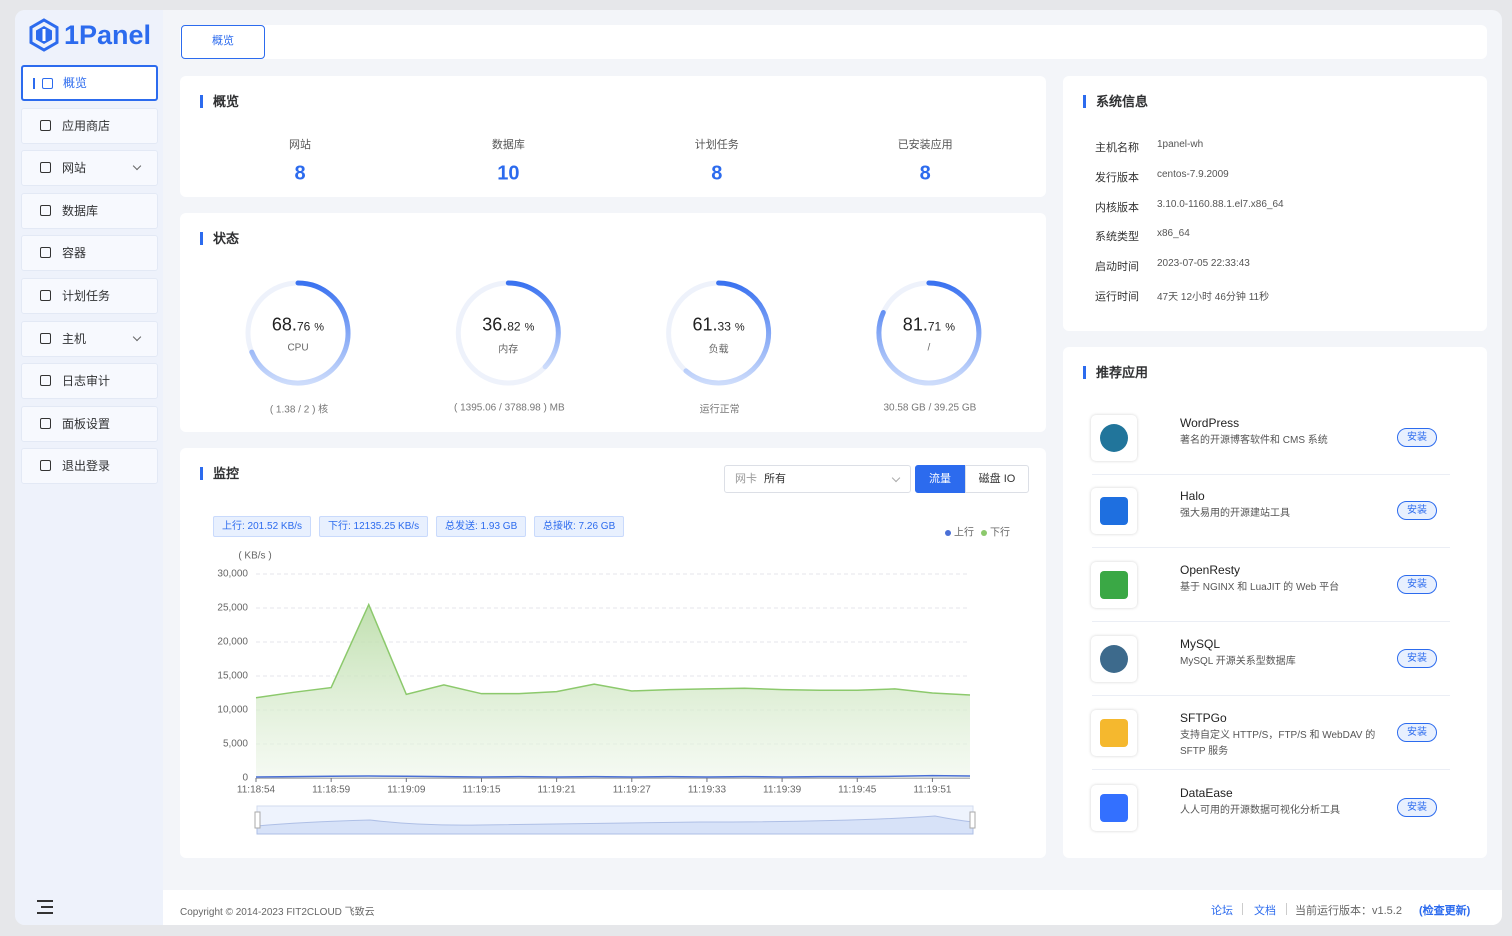  What do you see at coordinates (80, 210) in the screenshot?
I see `menu-label: 数据库` at bounding box center [80, 210].